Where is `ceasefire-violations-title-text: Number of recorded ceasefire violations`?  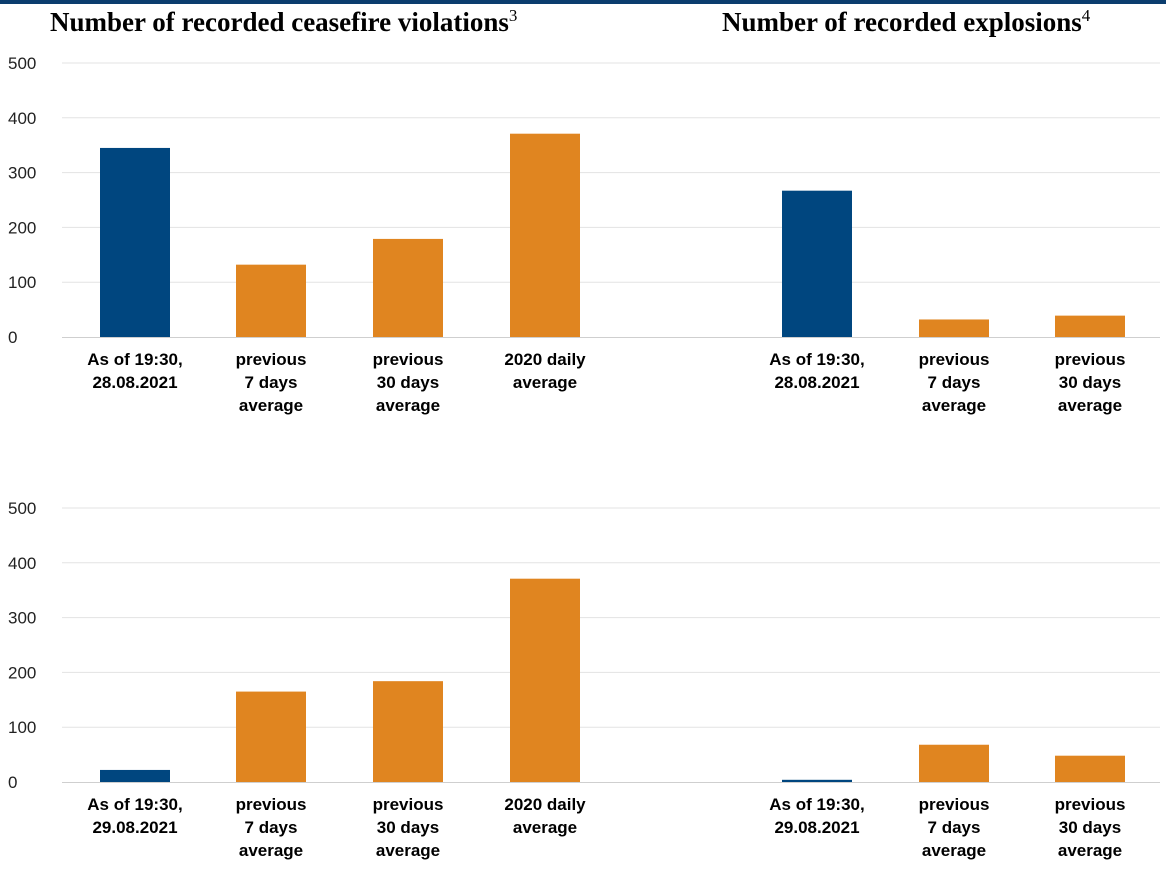 ceasefire-violations-title-text: Number of recorded ceasefire violations is located at coordinates (279, 22).